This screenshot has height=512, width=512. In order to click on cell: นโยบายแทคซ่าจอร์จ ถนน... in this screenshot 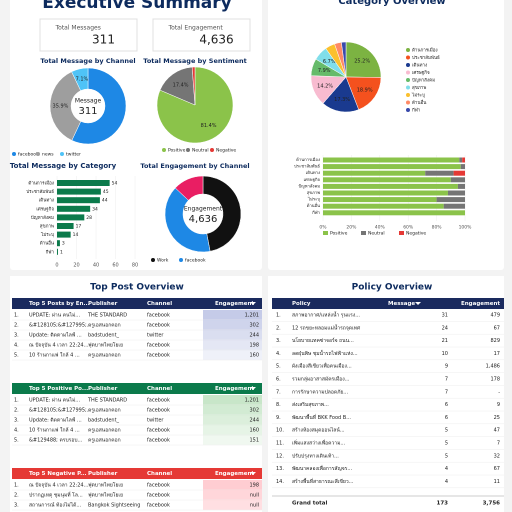, I will do `click(323, 340)`.